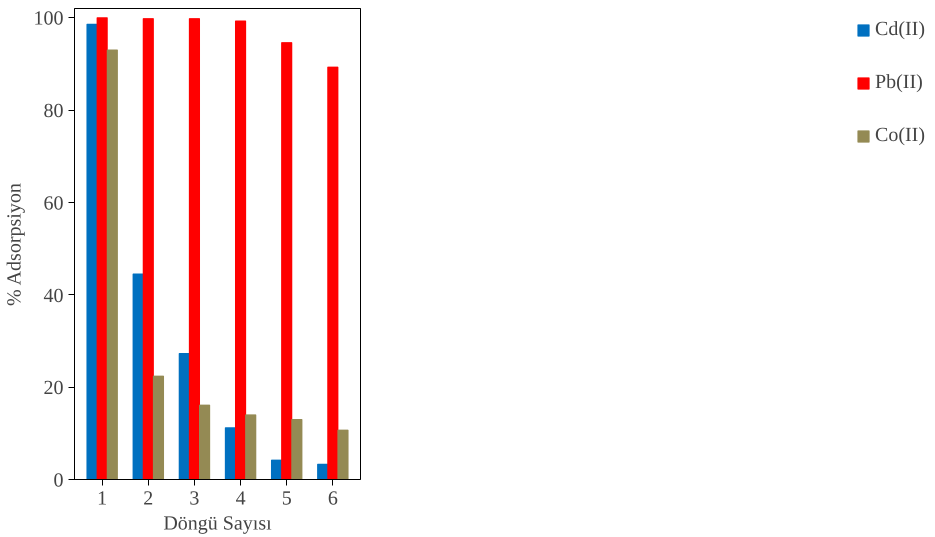  What do you see at coordinates (49, 19) in the screenshot?
I see `y-tick-label: 100` at bounding box center [49, 19].